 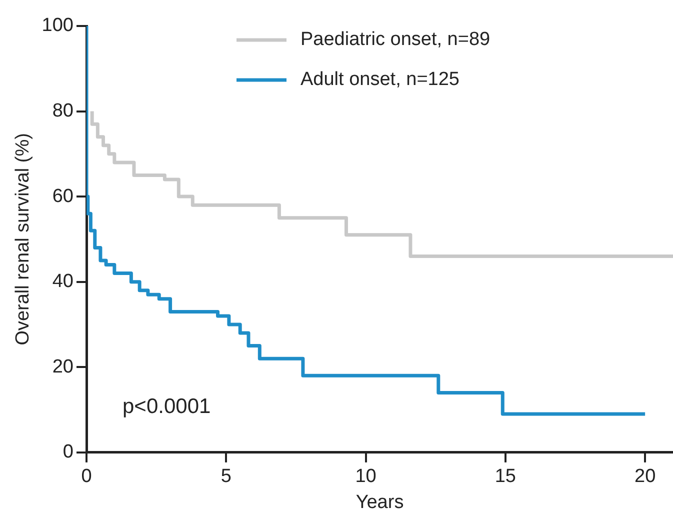 I want to click on x-tick-label: 5, so click(x=226, y=477).